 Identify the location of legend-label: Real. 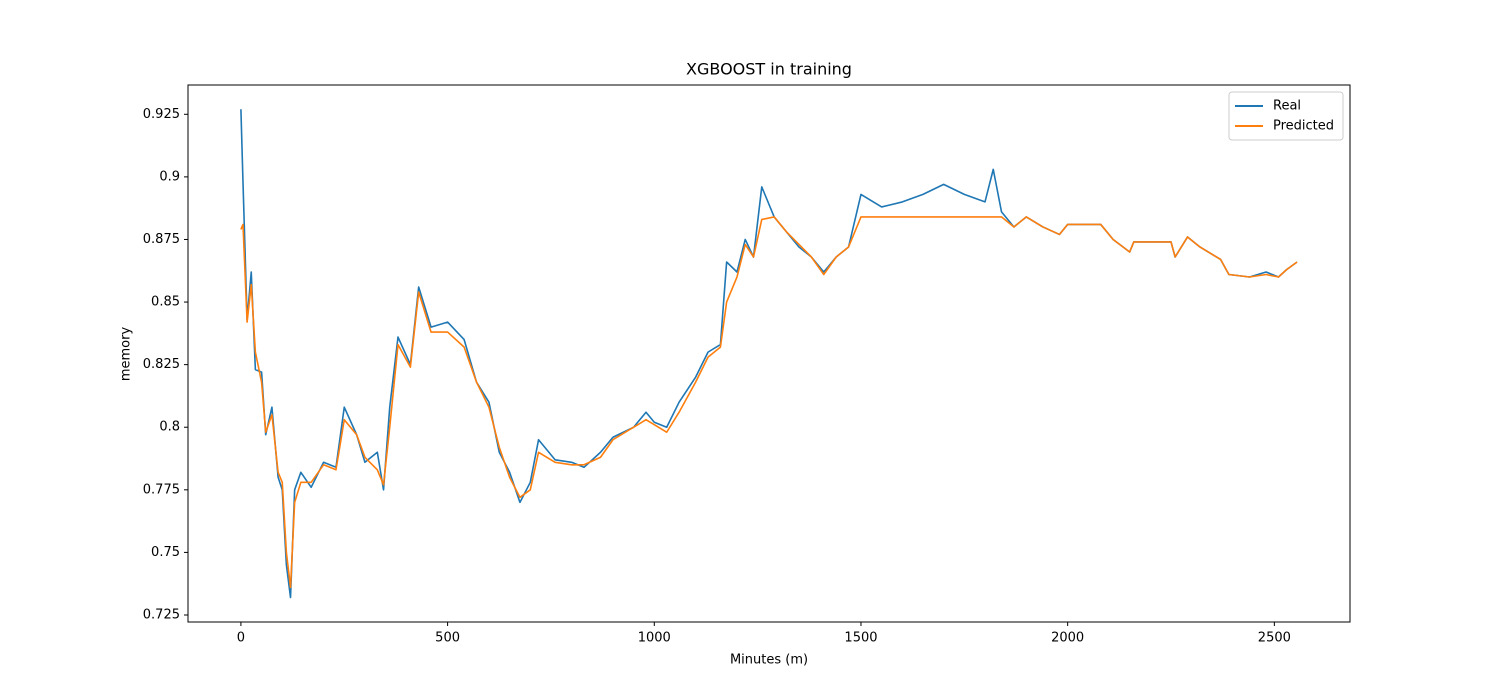
(1287, 106).